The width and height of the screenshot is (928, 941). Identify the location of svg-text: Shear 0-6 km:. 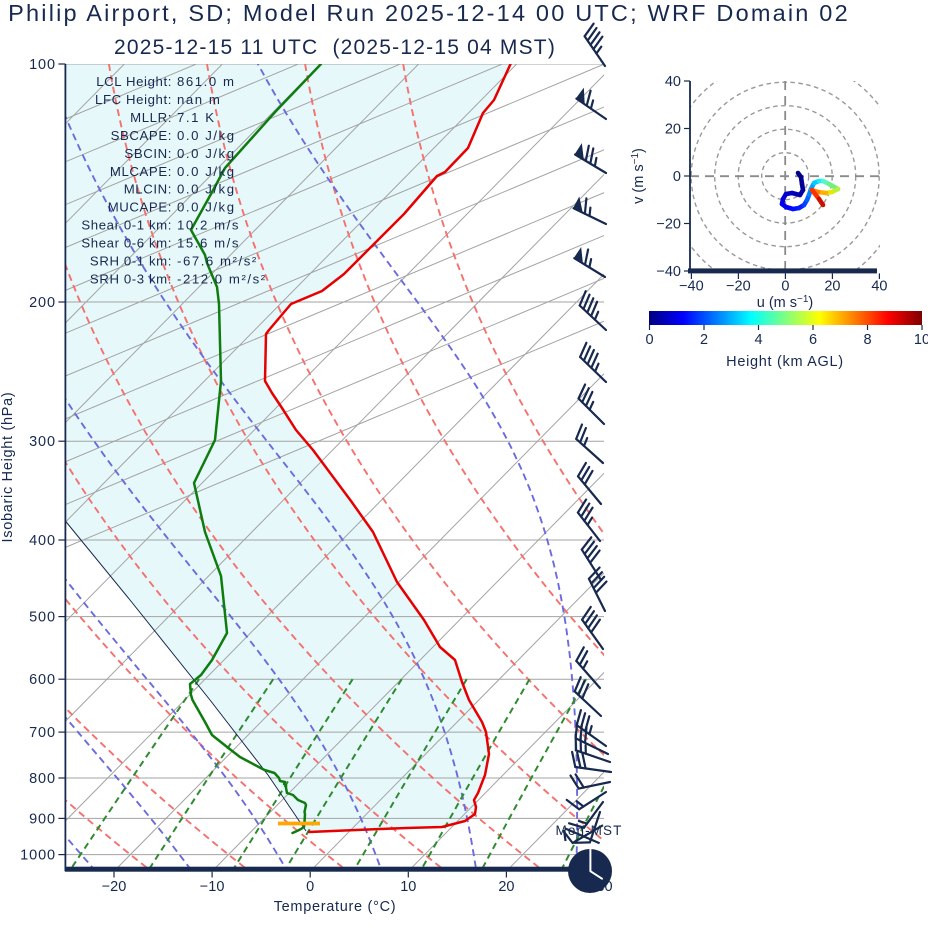
(126, 243).